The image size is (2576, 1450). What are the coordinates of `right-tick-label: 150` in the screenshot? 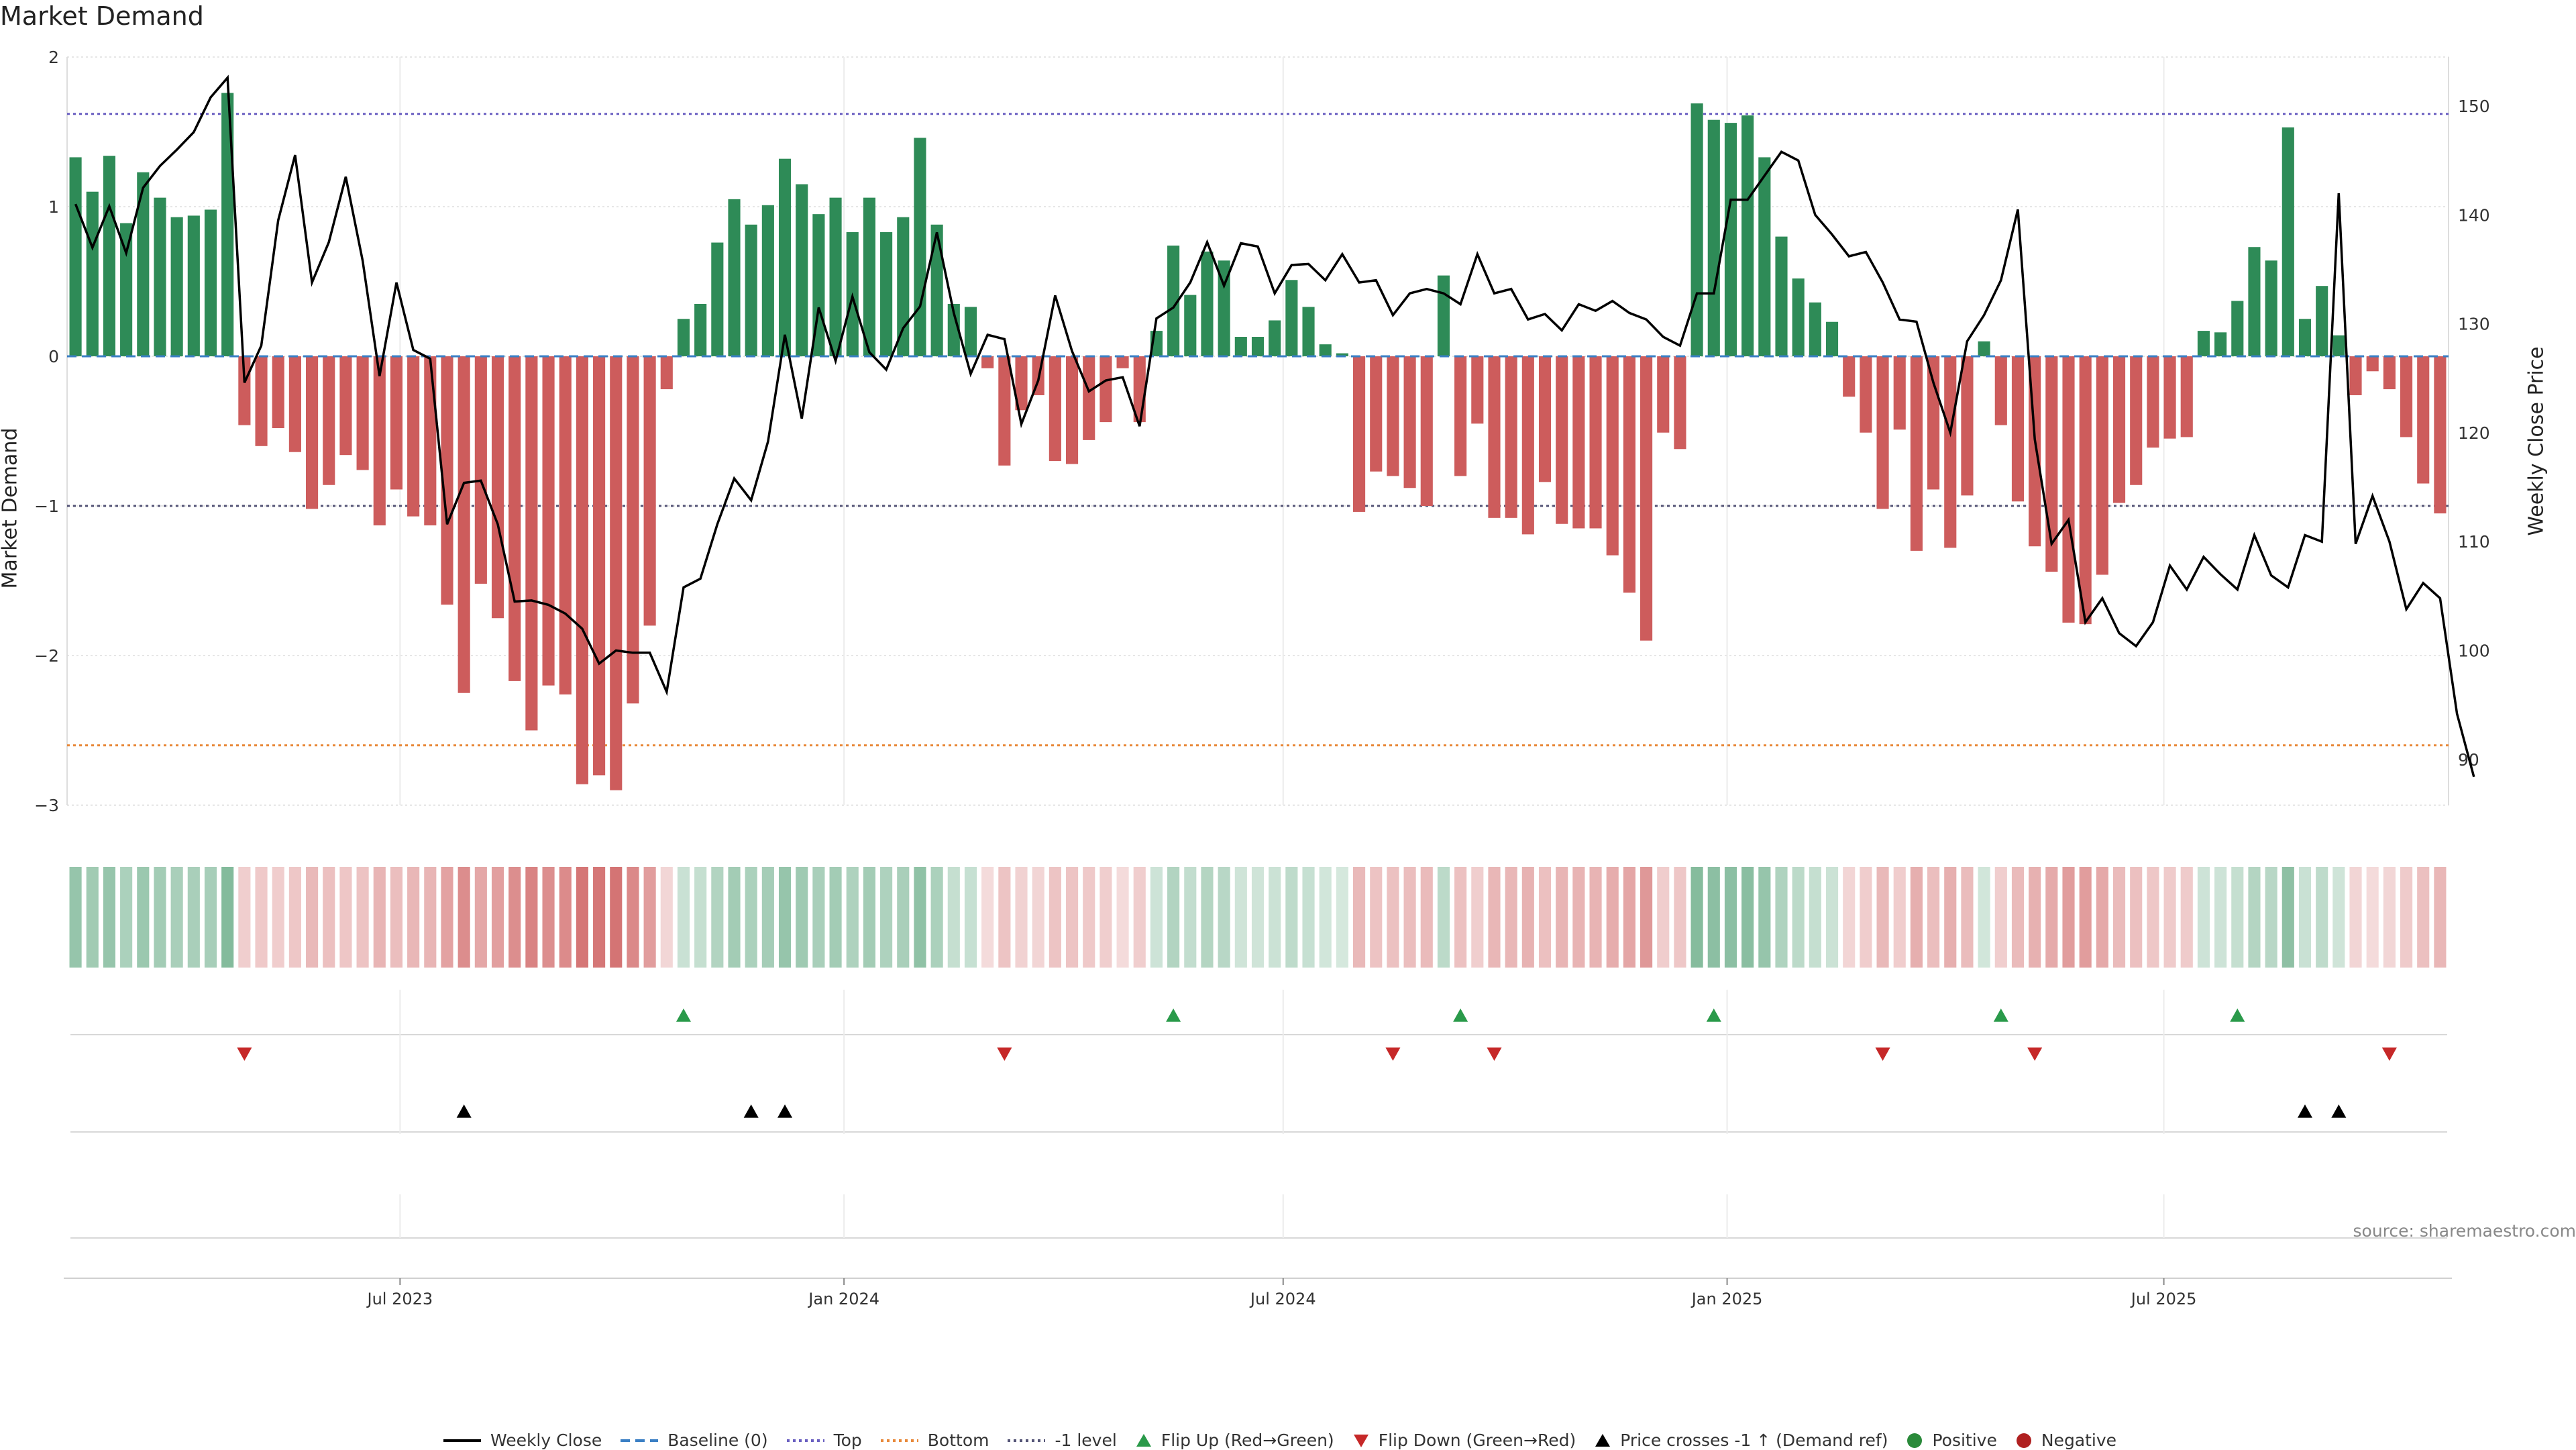 It's located at (2474, 107).